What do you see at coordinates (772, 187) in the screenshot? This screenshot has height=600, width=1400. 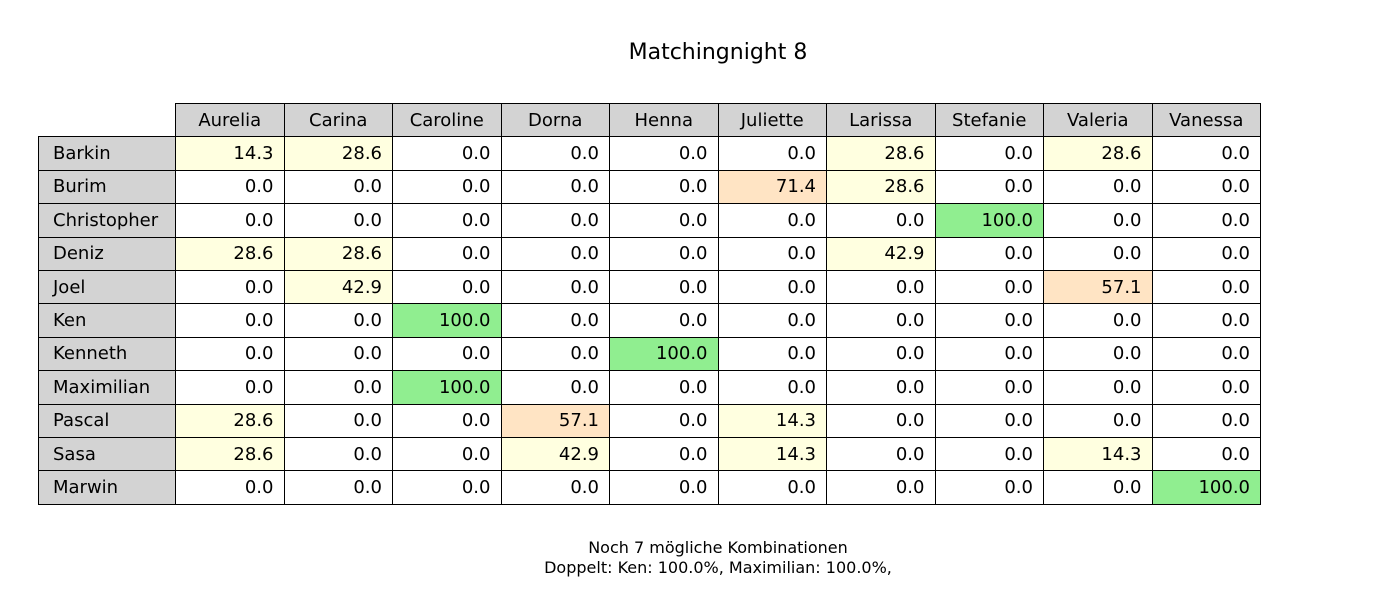 I see `probability-cell: 71.4` at bounding box center [772, 187].